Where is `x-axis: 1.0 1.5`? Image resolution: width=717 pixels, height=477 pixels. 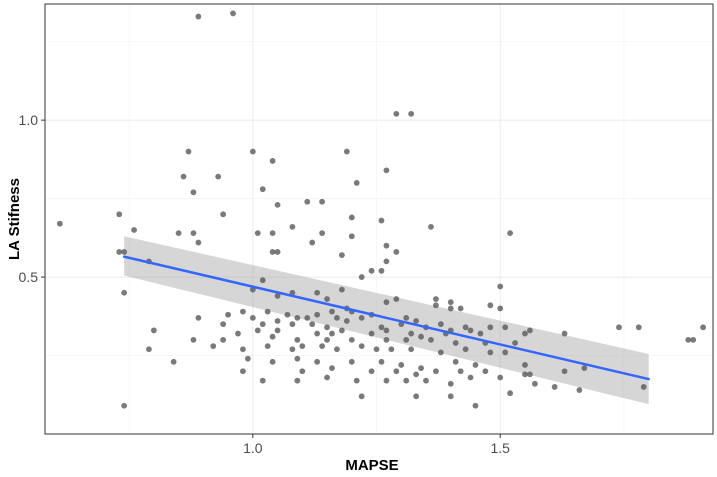
x-axis: 1.0 1.5 is located at coordinates (376, 445).